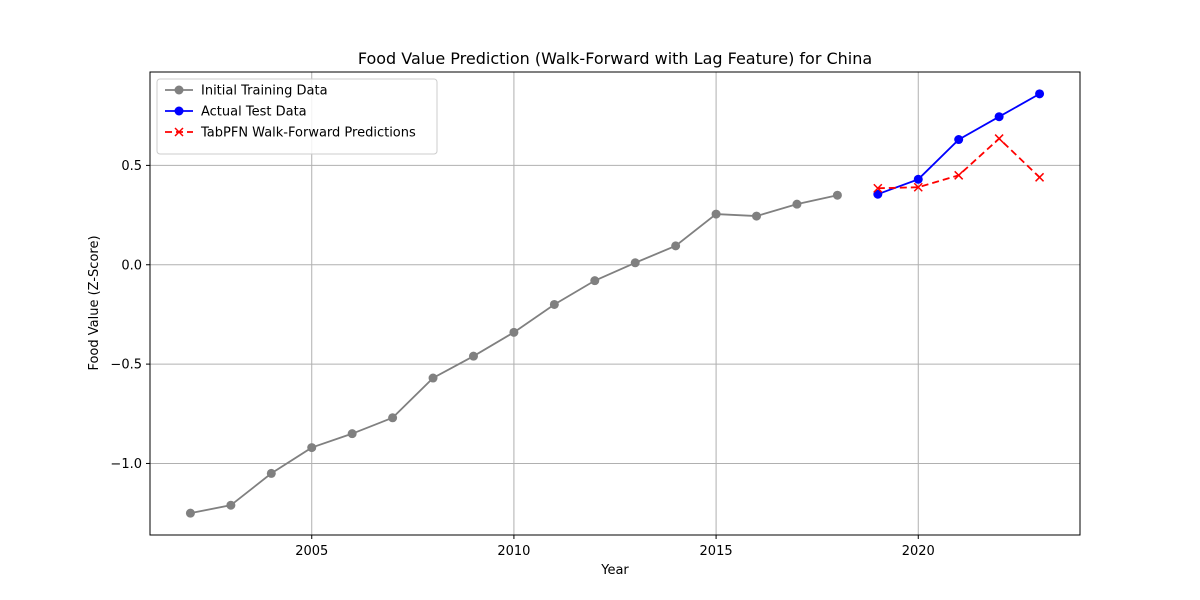 The height and width of the screenshot is (600, 1200). I want to click on series-line, so click(959, 163).